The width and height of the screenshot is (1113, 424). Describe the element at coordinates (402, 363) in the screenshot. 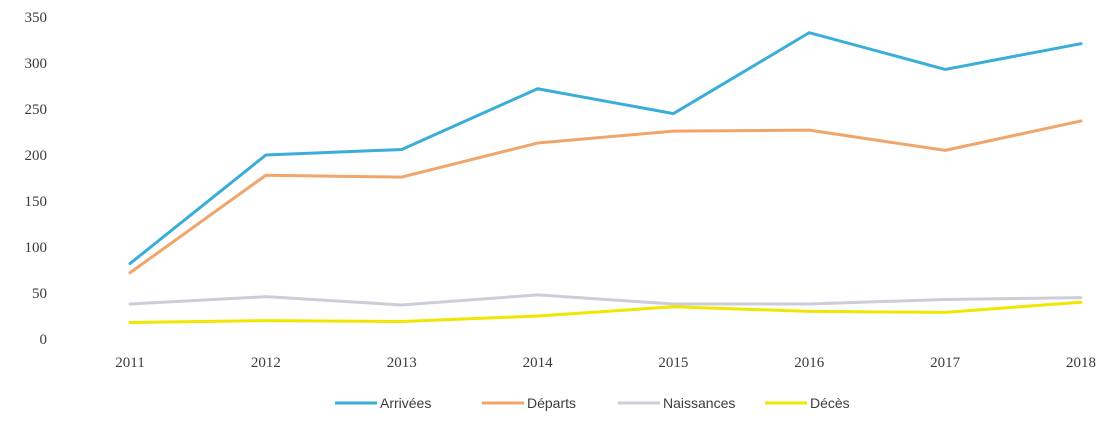

I see `x-tick-label: 2013` at that location.